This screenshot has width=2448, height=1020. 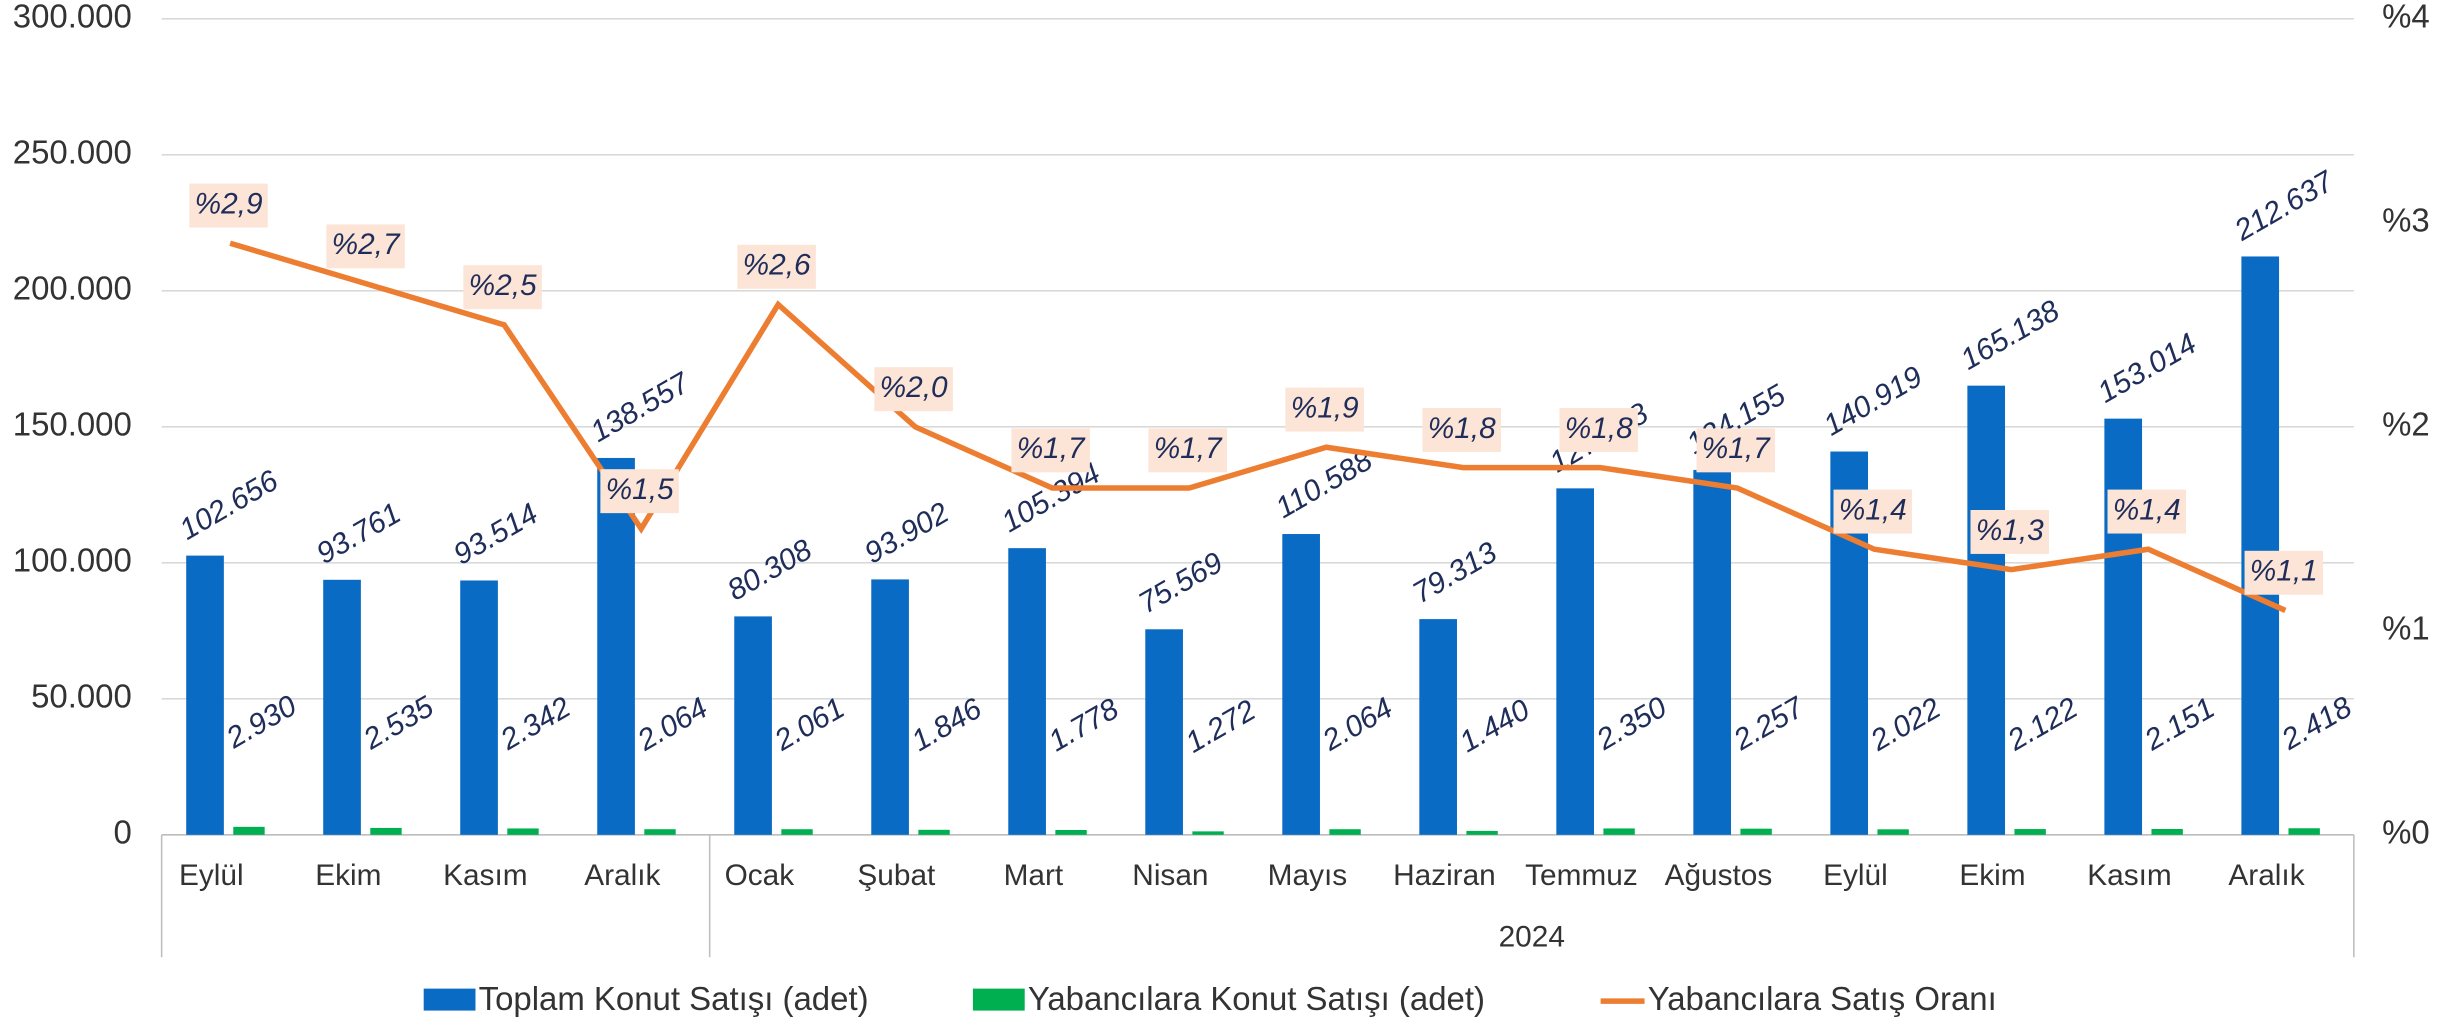 I want to click on x-tick-label: Nisan, so click(x=1170, y=875).